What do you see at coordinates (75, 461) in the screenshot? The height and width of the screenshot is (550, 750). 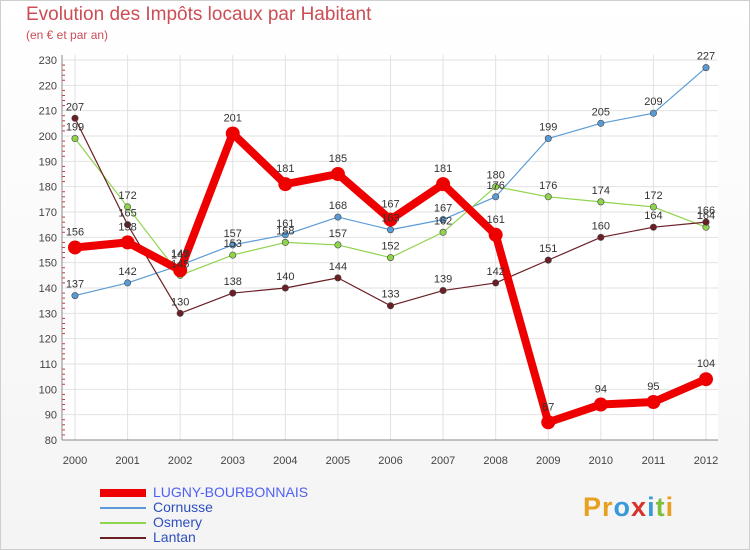 I see `x-tick-label: 2000` at bounding box center [75, 461].